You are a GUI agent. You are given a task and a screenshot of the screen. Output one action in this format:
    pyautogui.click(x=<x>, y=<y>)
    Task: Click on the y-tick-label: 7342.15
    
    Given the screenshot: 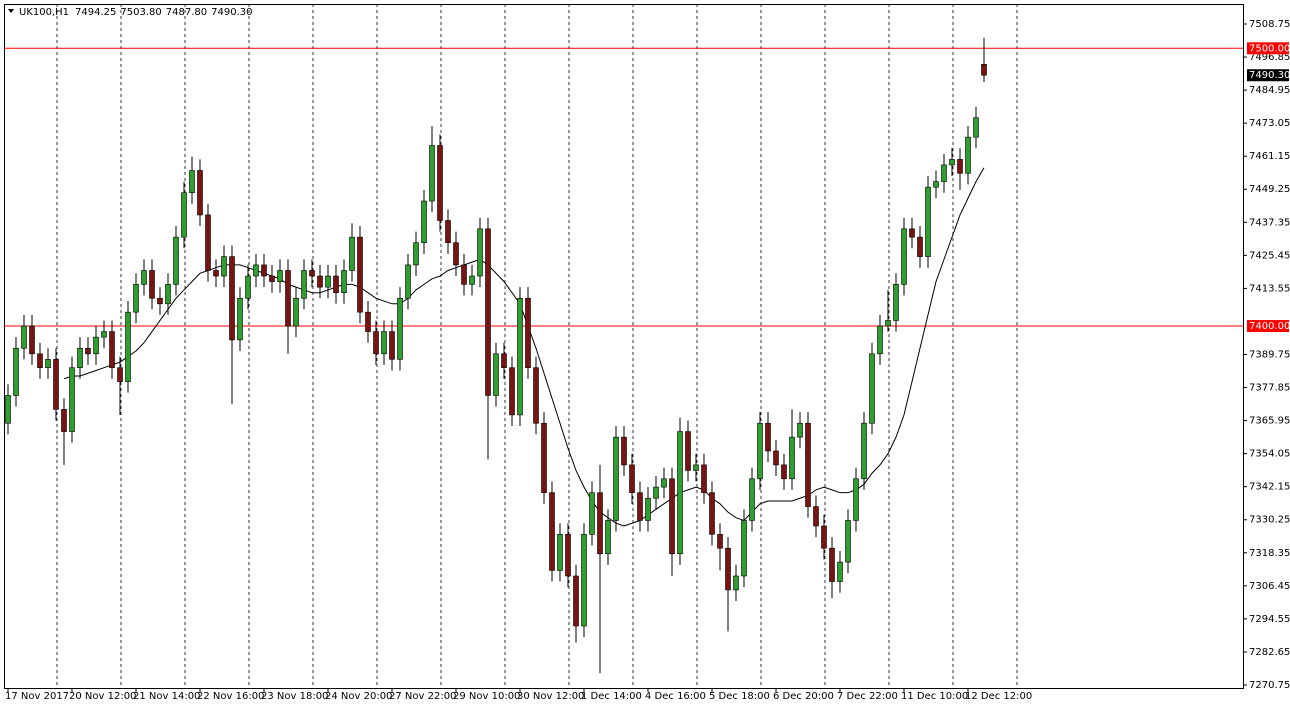 What is the action you would take?
    pyautogui.click(x=1269, y=487)
    